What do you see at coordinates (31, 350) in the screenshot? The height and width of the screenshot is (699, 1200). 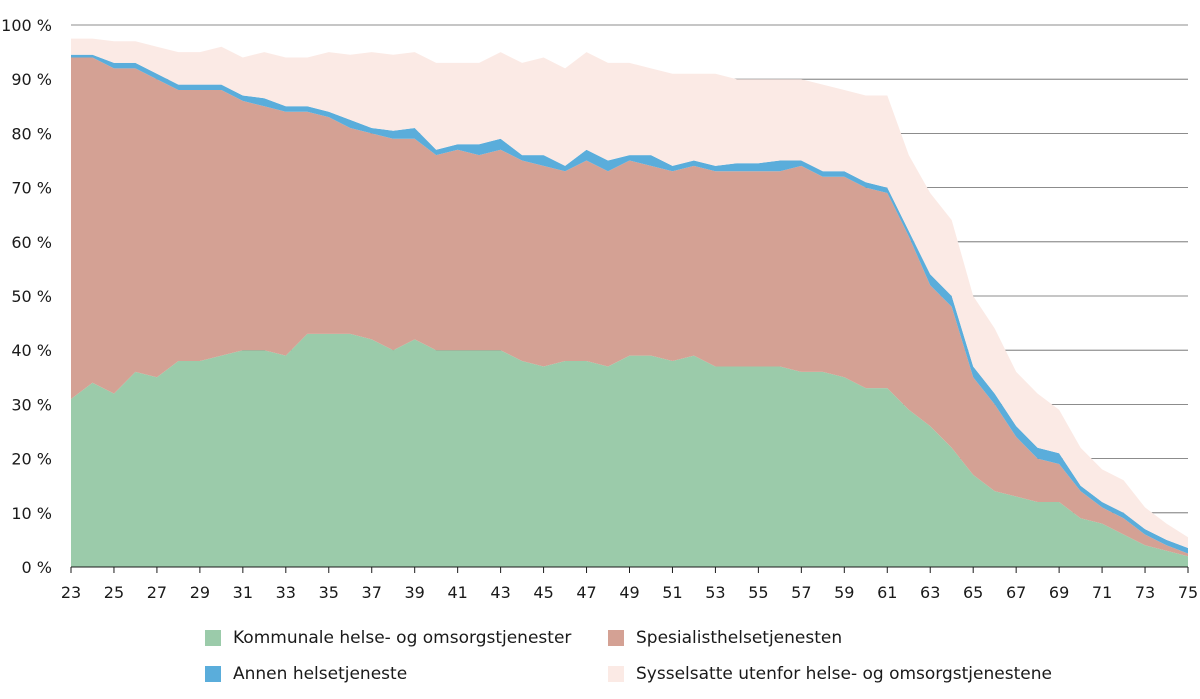 I see `y-tick-label: 40 %` at bounding box center [31, 350].